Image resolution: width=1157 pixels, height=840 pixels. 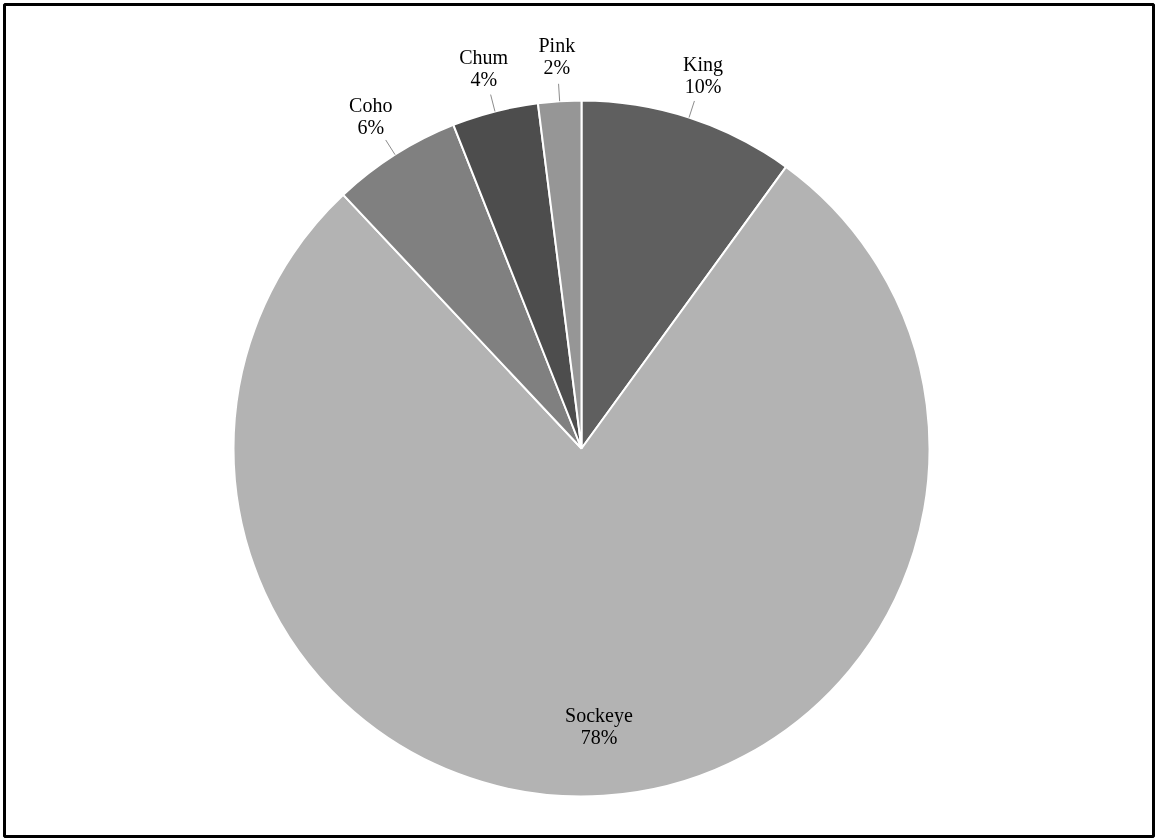 What do you see at coordinates (557, 67) in the screenshot?
I see `data-label: 2%` at bounding box center [557, 67].